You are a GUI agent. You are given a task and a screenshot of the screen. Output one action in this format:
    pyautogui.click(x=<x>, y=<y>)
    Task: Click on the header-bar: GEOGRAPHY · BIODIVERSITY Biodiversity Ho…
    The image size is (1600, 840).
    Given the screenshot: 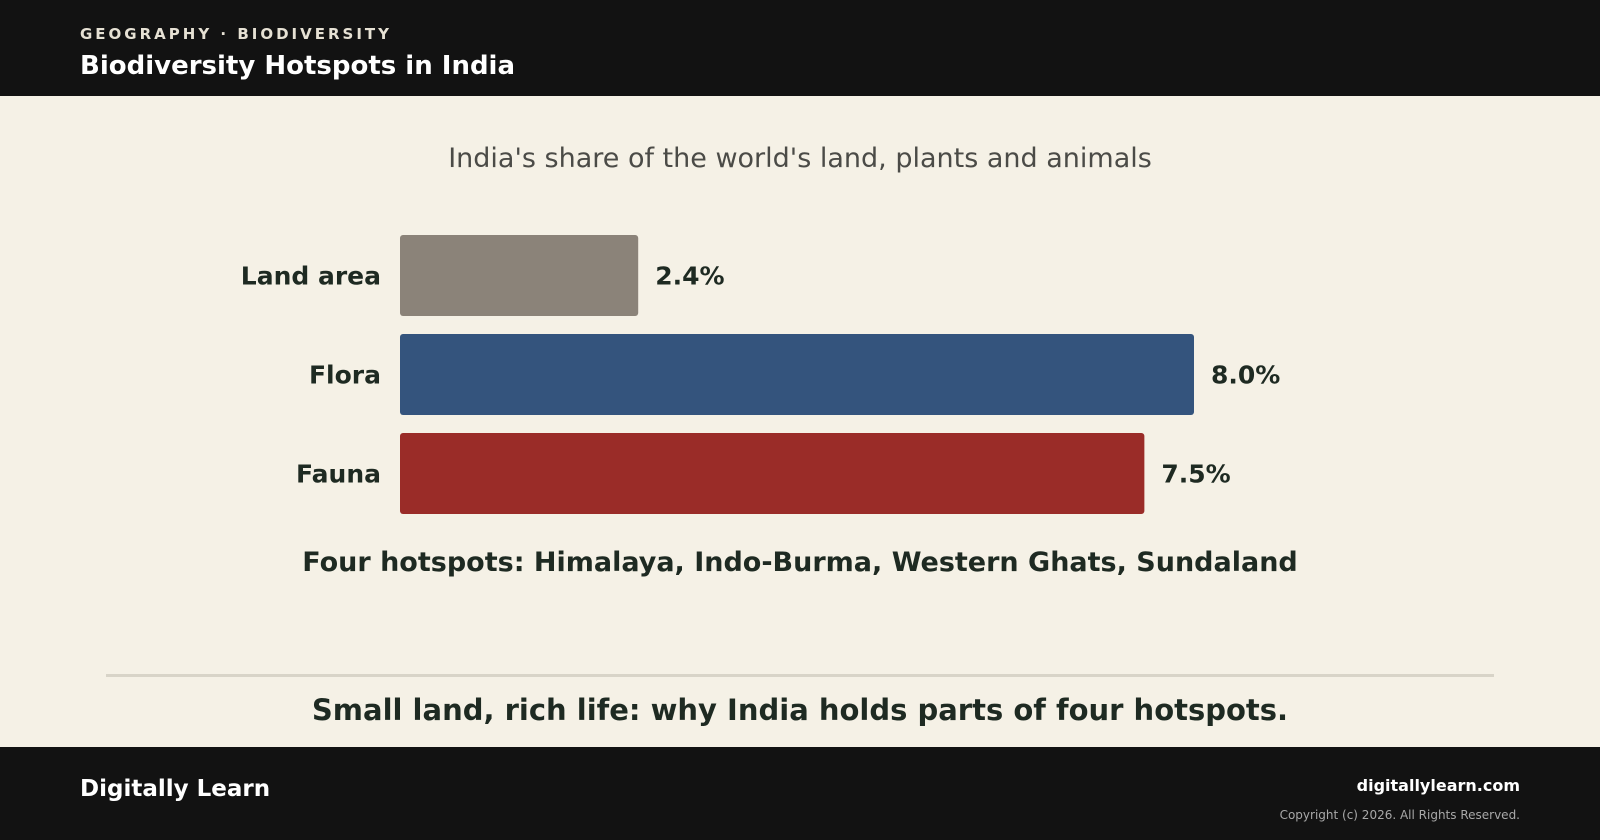 What is the action you would take?
    pyautogui.click(x=800, y=48)
    